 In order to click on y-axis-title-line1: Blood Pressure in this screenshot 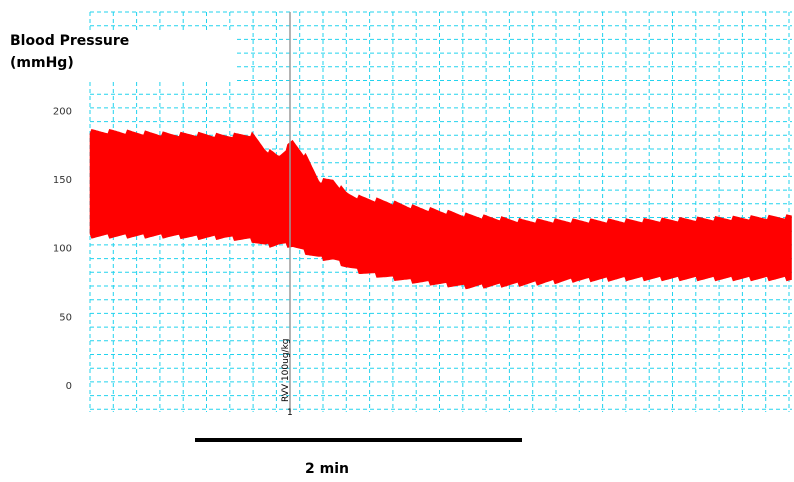, I will do `click(70, 41)`.